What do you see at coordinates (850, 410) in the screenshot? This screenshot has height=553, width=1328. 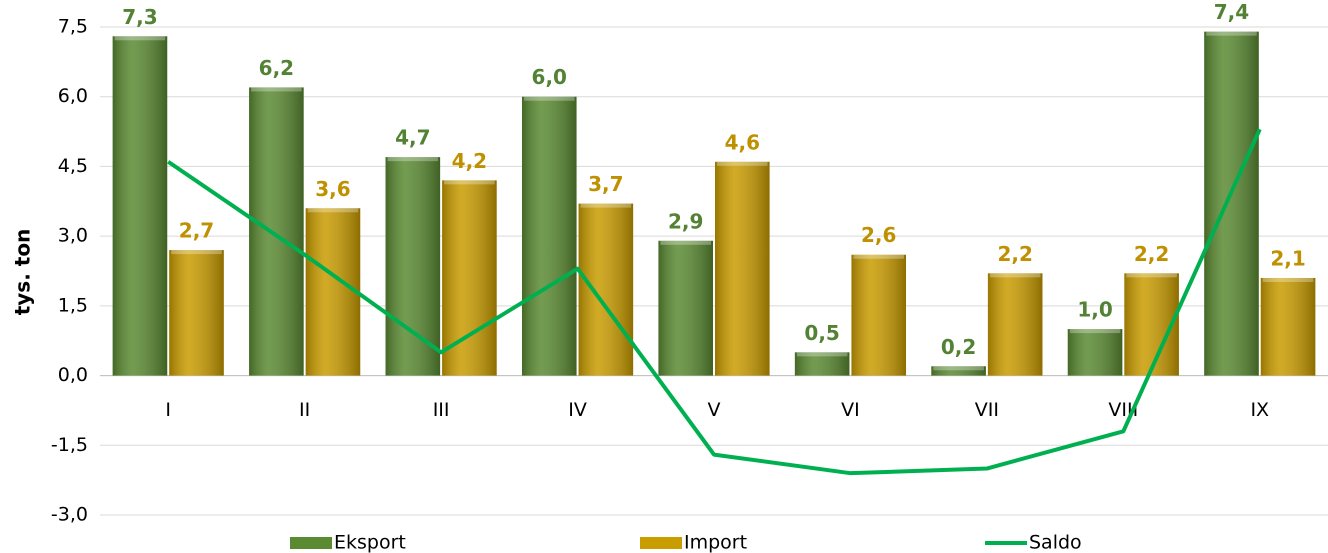 I see `x-tick-label: VI` at bounding box center [850, 410].